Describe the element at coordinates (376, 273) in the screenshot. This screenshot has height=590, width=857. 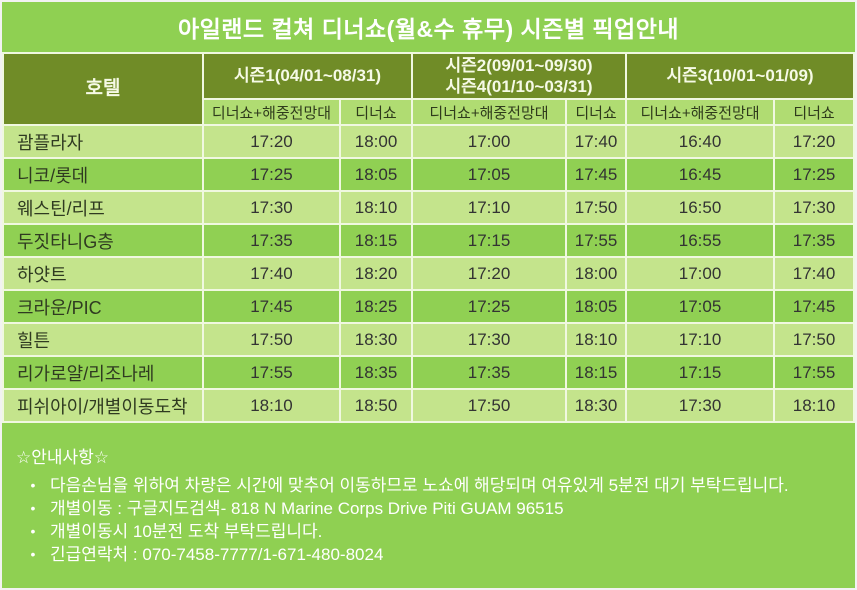
I see `pickup-time: 18:20` at that location.